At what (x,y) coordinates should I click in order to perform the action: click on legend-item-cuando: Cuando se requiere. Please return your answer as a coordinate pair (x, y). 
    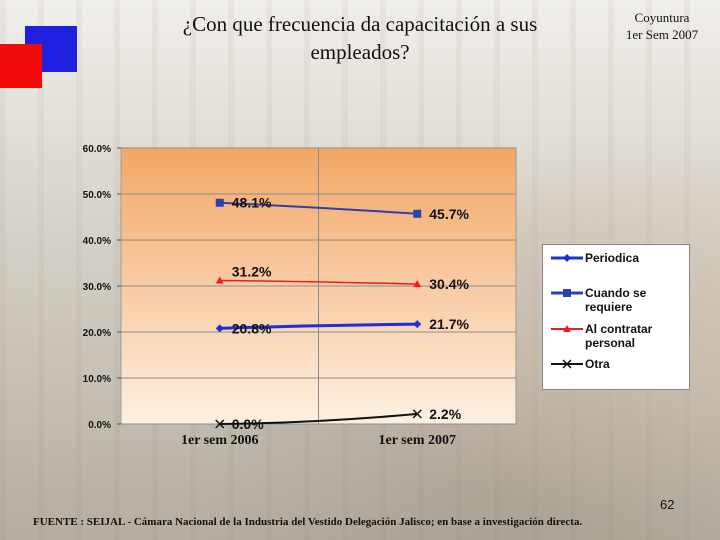
    Looking at the image, I should click on (617, 300).